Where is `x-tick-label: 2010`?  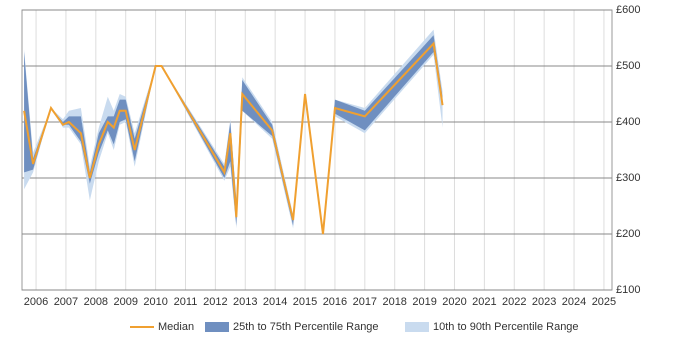
x-tick-label: 2010 is located at coordinates (155, 302).